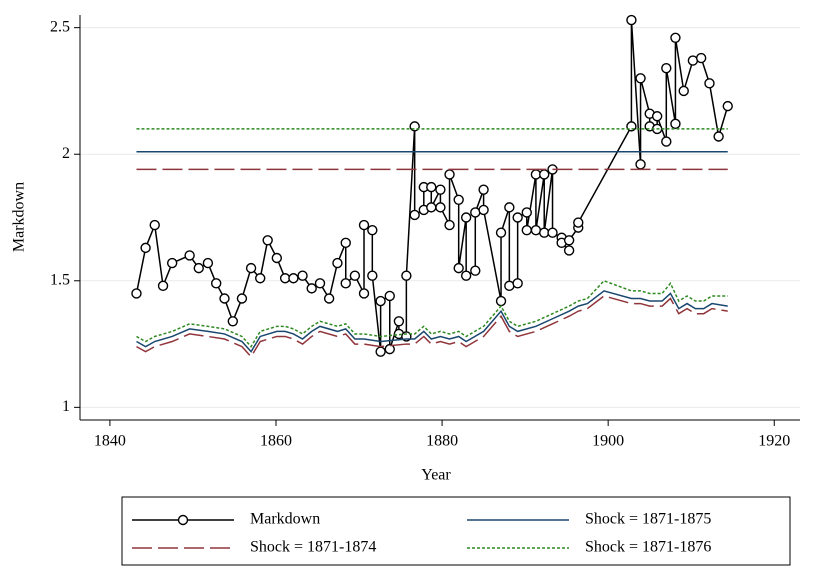  What do you see at coordinates (436, 475) in the screenshot?
I see `x-axis-label: Year` at bounding box center [436, 475].